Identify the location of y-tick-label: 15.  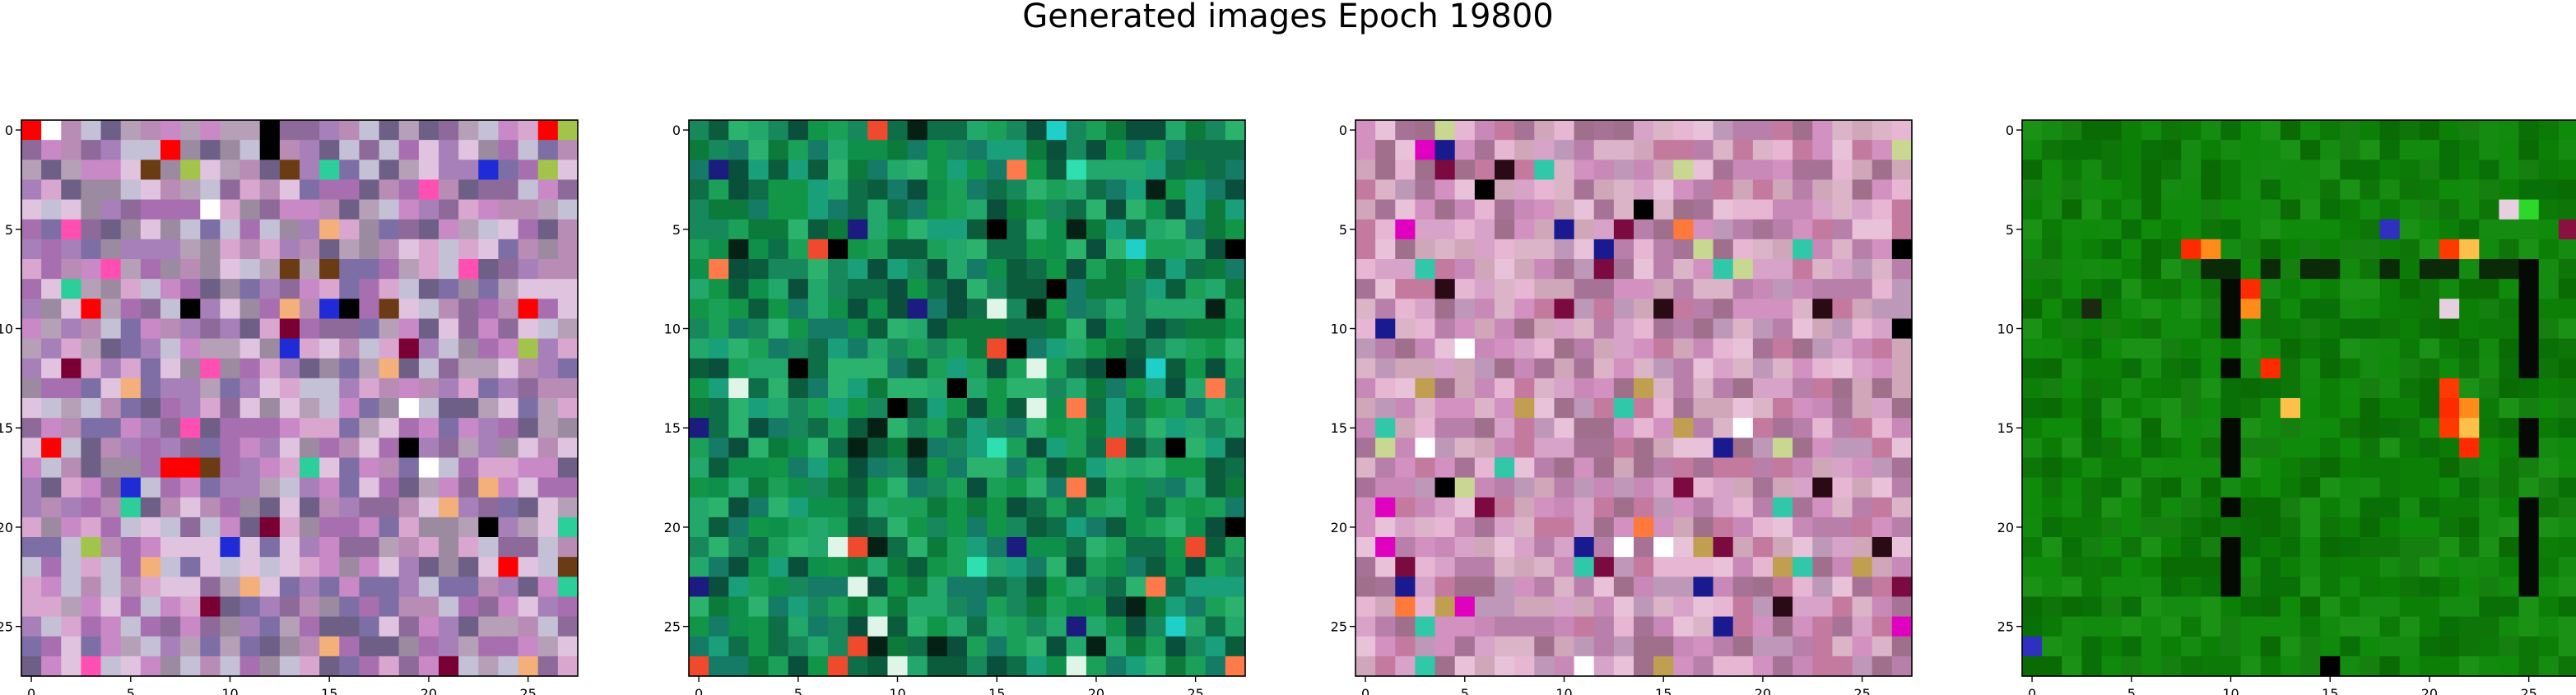
(1339, 428).